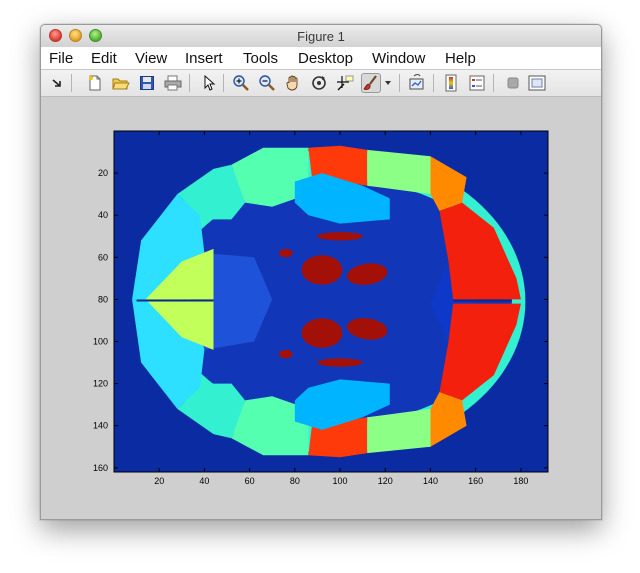 The image size is (640, 573). What do you see at coordinates (147, 83) in the screenshot?
I see `save-icon` at bounding box center [147, 83].